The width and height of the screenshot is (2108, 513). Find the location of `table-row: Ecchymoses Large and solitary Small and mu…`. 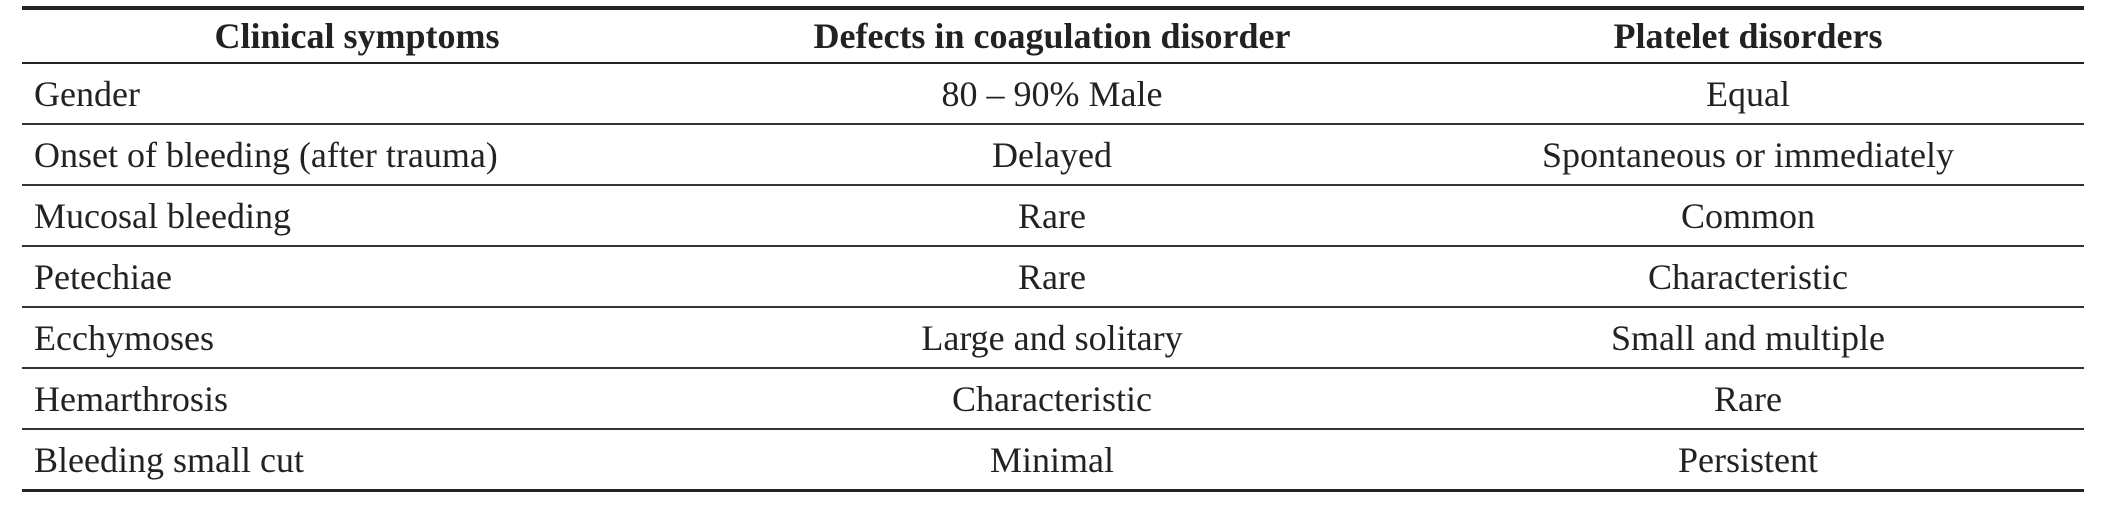

table-row: Ecchymoses Large and solitary Small and mu… is located at coordinates (1053, 338).